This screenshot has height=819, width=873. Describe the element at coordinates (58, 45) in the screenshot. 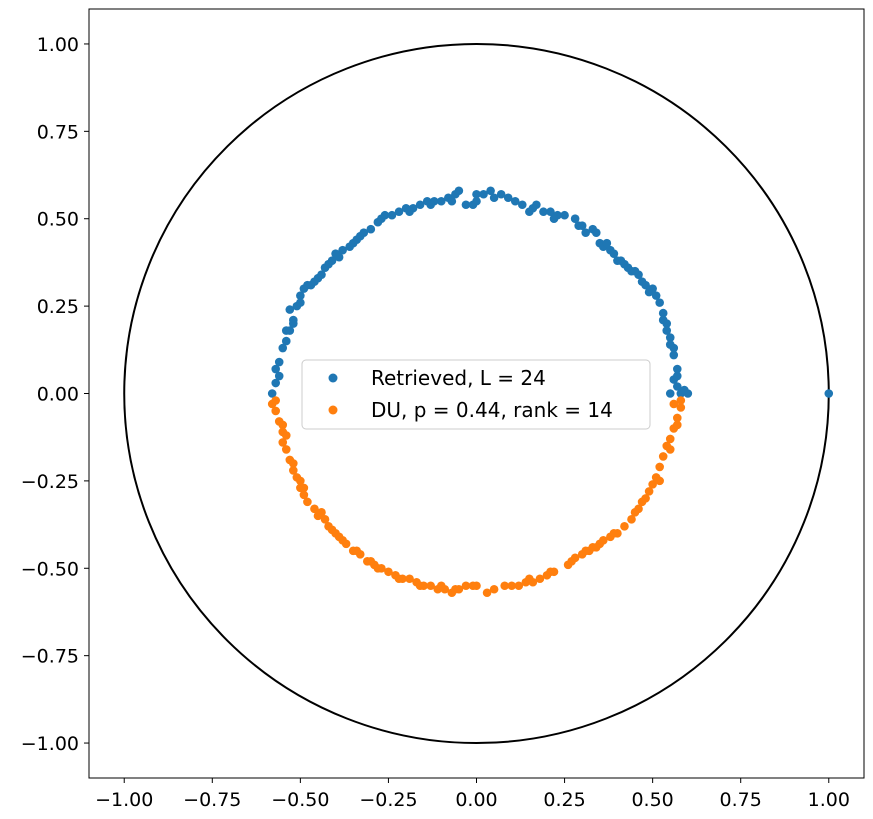

I see `y-tick-label: 1.00` at that location.